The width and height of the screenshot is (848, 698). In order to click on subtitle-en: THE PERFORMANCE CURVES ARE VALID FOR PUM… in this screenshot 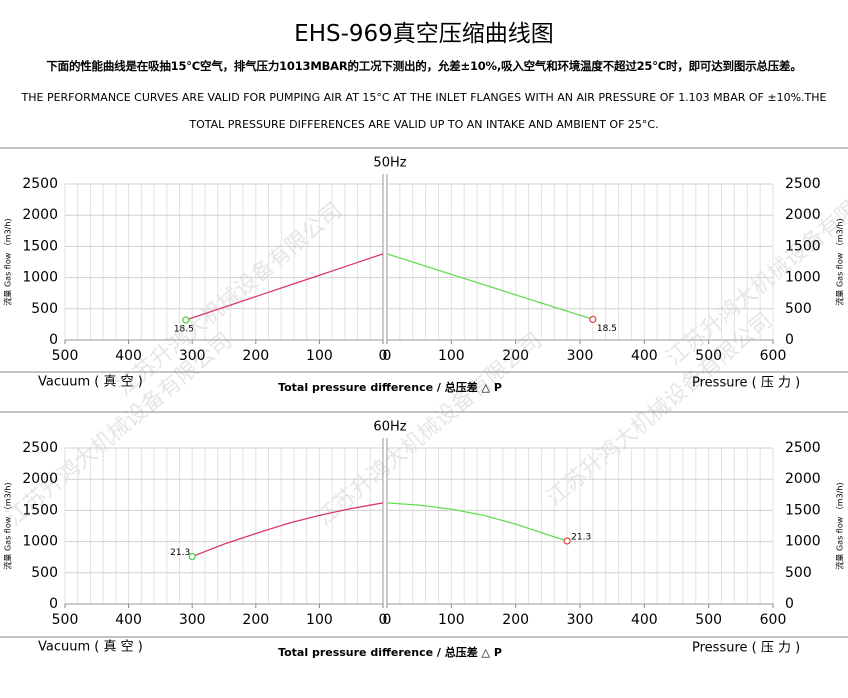, I will do `click(424, 111)`.